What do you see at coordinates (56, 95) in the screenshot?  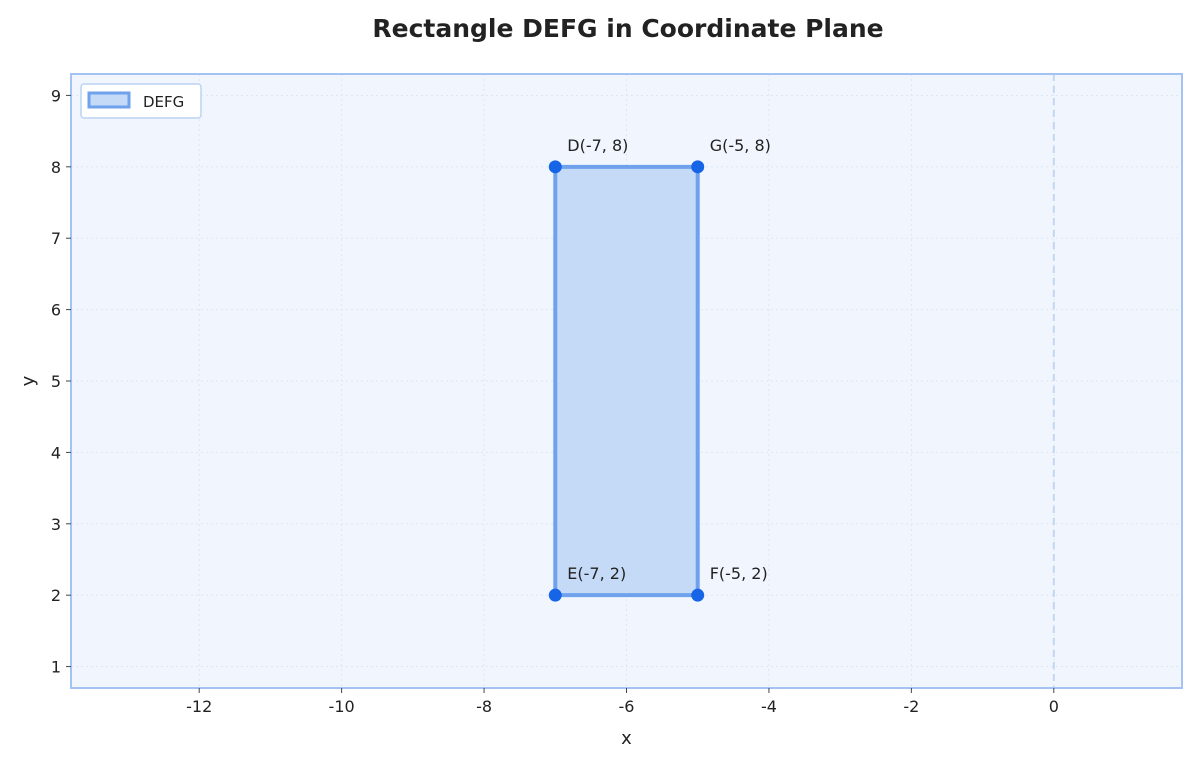 I see `y-tick-label: 9` at bounding box center [56, 95].